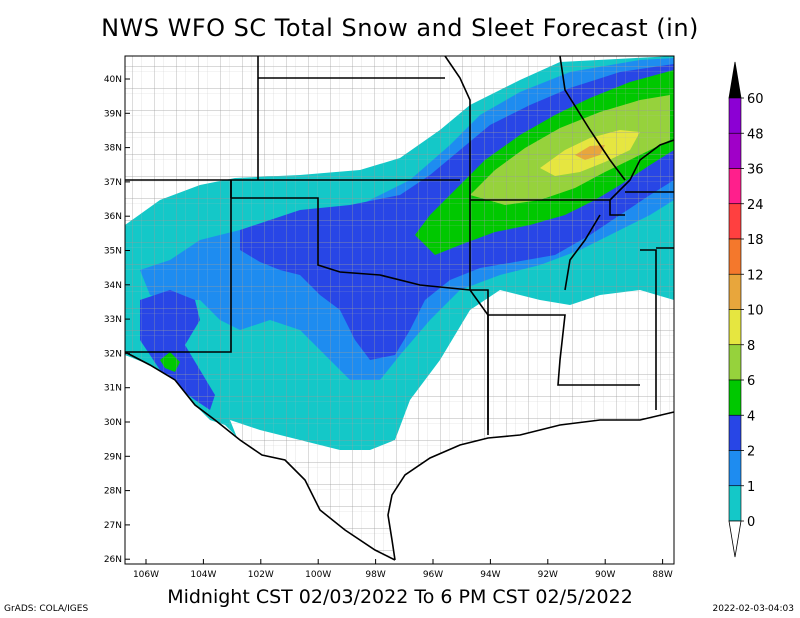 The image size is (800, 618). What do you see at coordinates (751, 487) in the screenshot?
I see `colorbar-level-label: 1` at bounding box center [751, 487].